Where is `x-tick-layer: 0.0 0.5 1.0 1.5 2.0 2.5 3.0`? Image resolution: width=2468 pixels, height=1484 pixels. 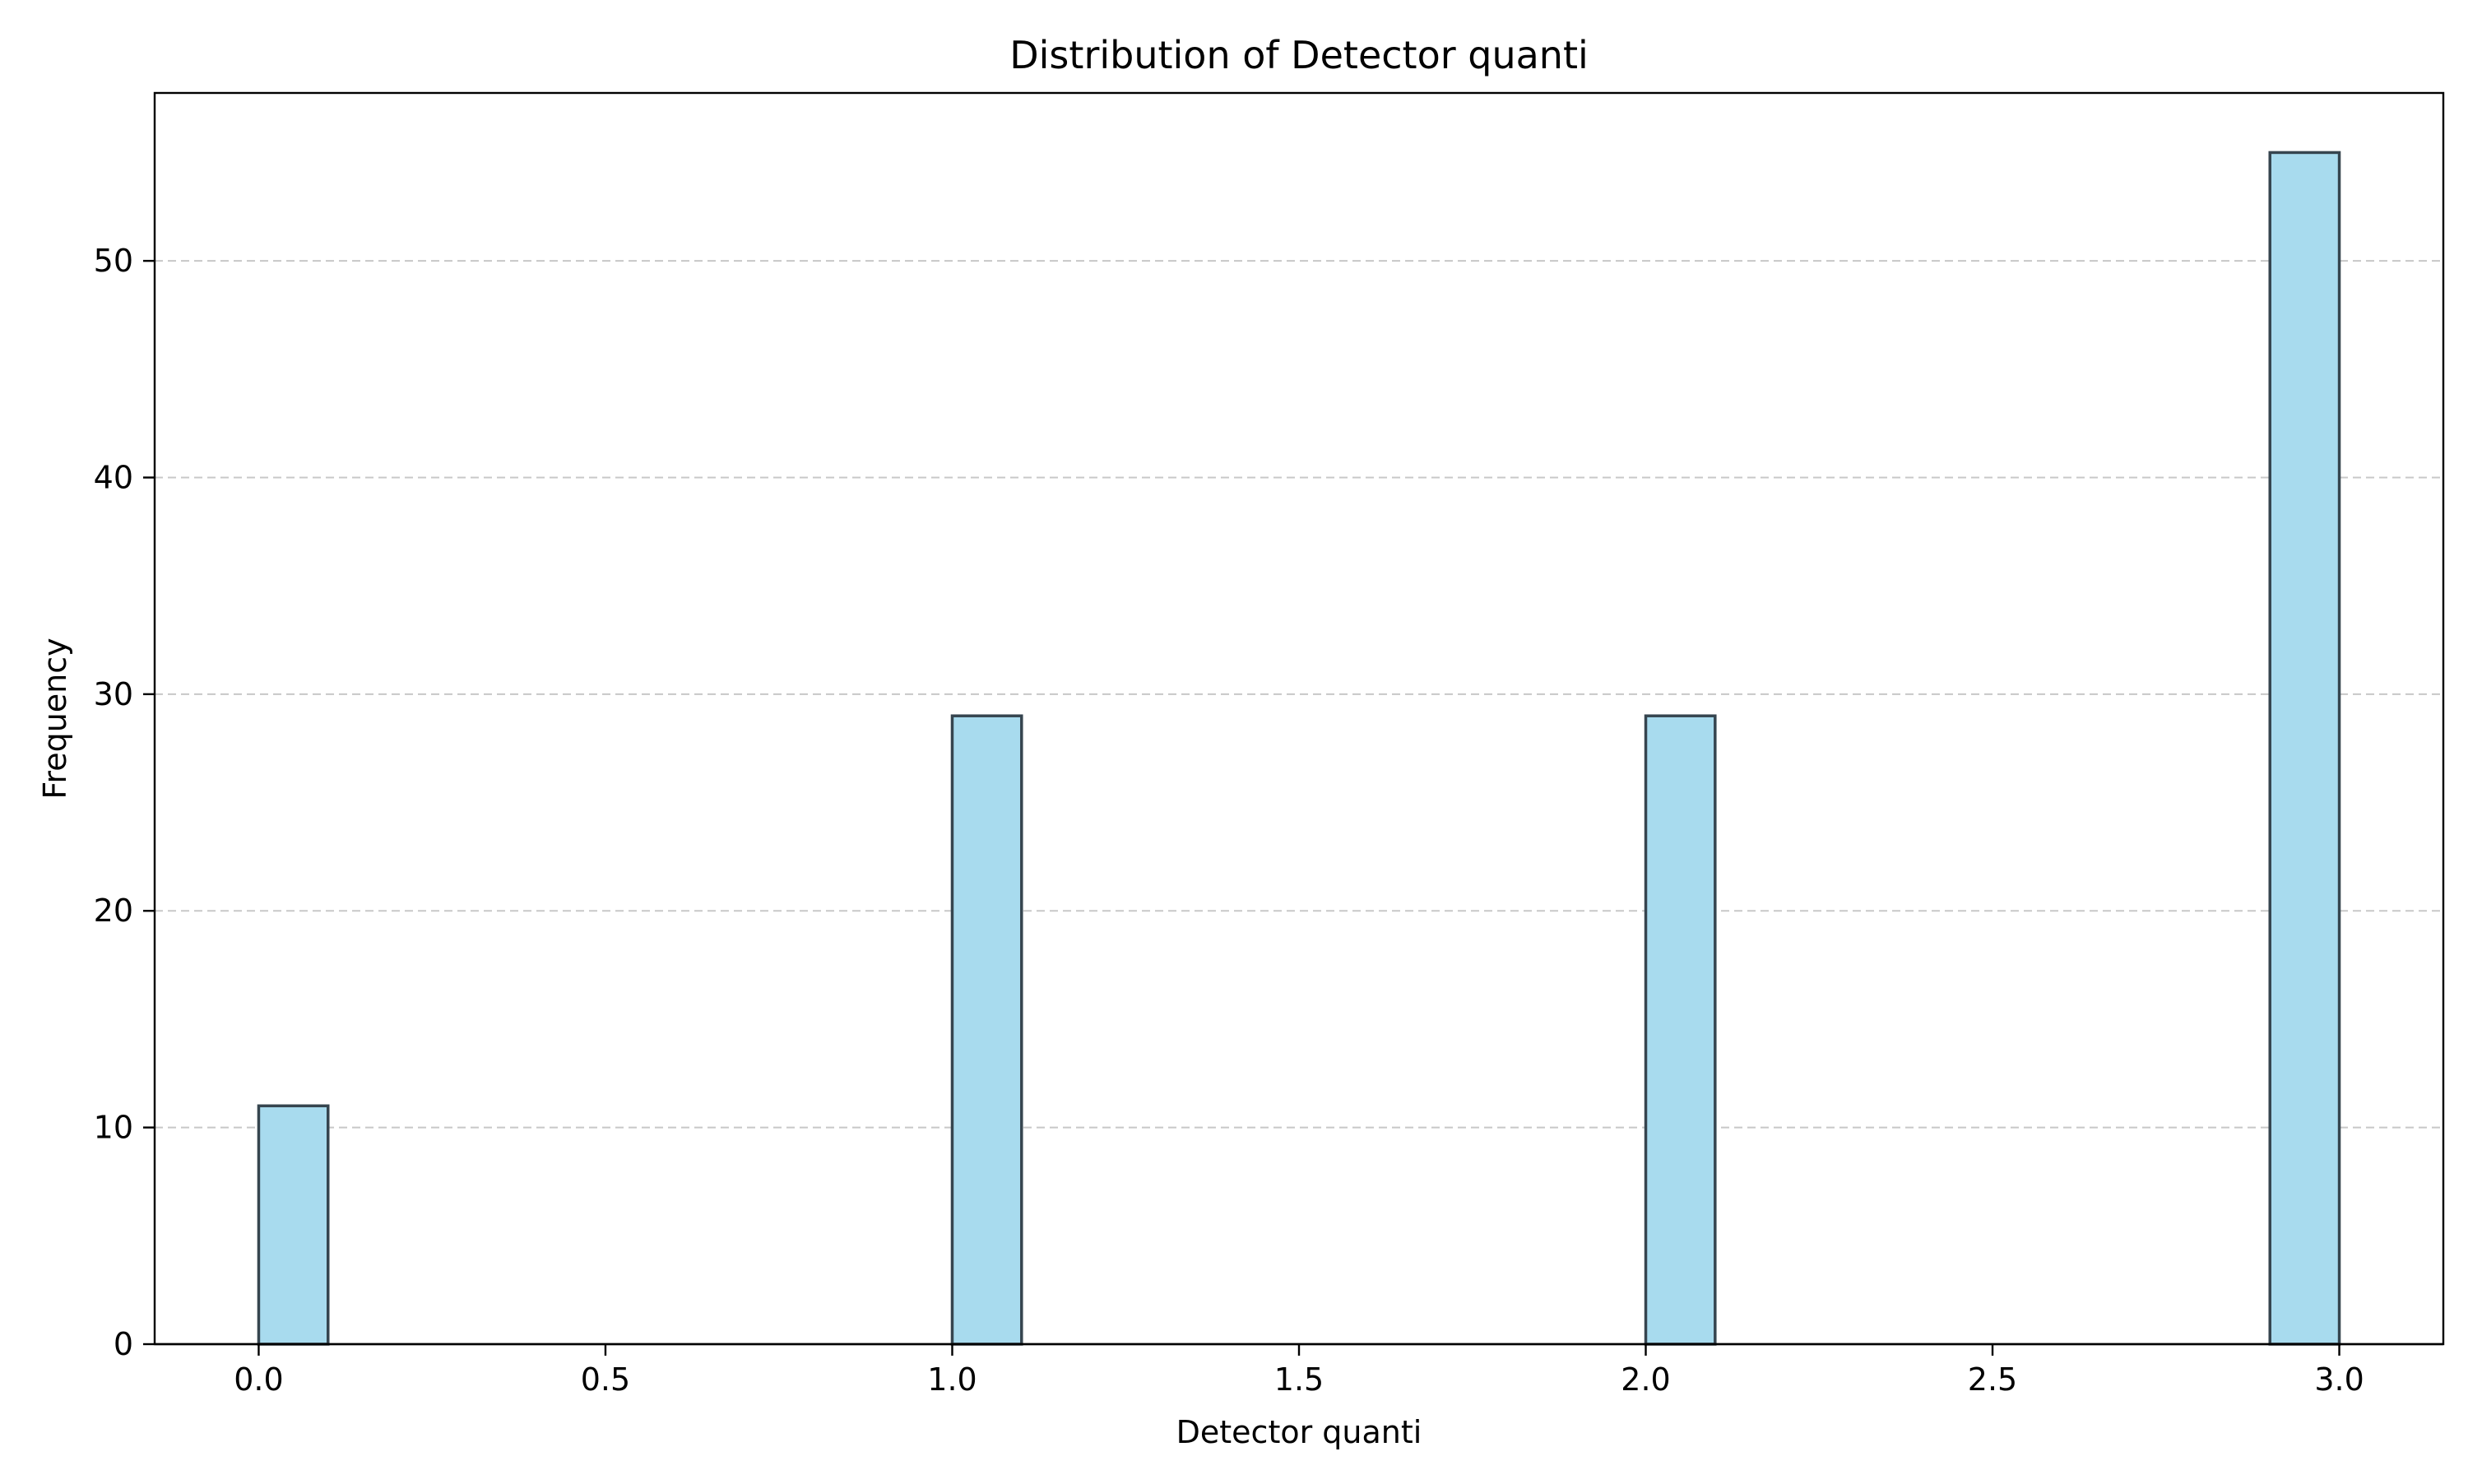 x-tick-layer: 0.0 0.5 1.0 1.5 2.0 2.5 3.0 is located at coordinates (1299, 1371).